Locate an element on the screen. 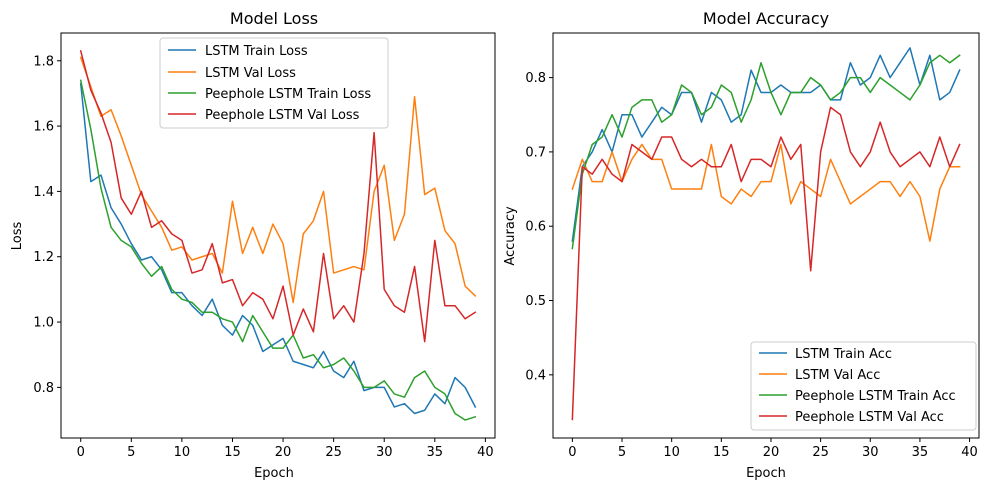 The width and height of the screenshot is (989, 490). loss-xtick-label: 35 is located at coordinates (435, 452).